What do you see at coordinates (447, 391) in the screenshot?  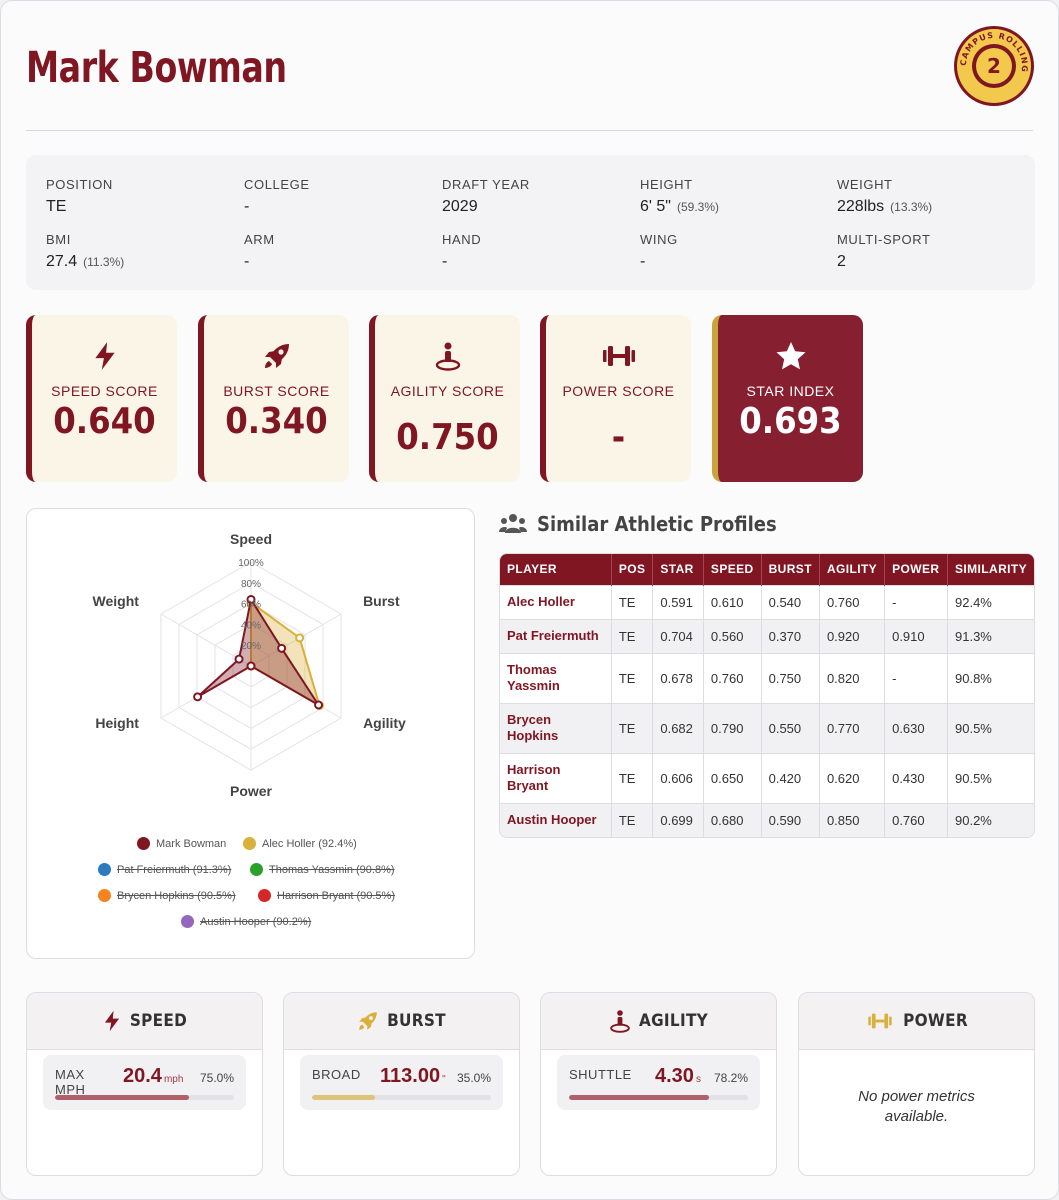 I see `agility-score-label: AGILITY SCORE` at bounding box center [447, 391].